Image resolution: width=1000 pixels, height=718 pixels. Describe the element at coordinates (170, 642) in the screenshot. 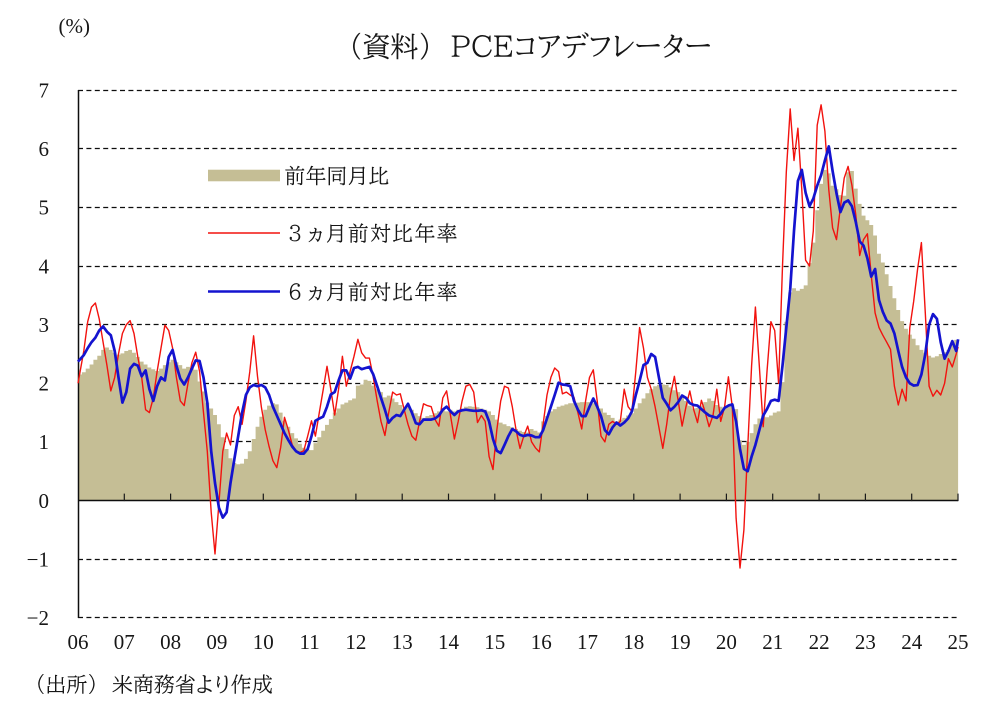

I see `svg-text: 08` at that location.